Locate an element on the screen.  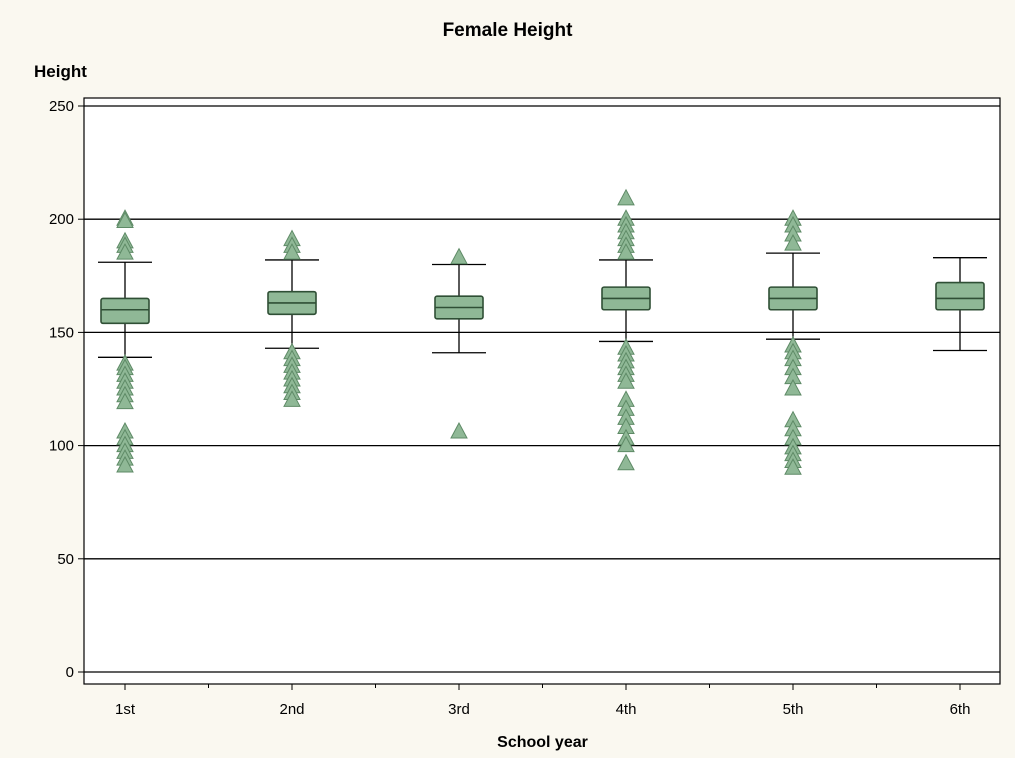
x-tick-label: 5th is located at coordinates (793, 709).